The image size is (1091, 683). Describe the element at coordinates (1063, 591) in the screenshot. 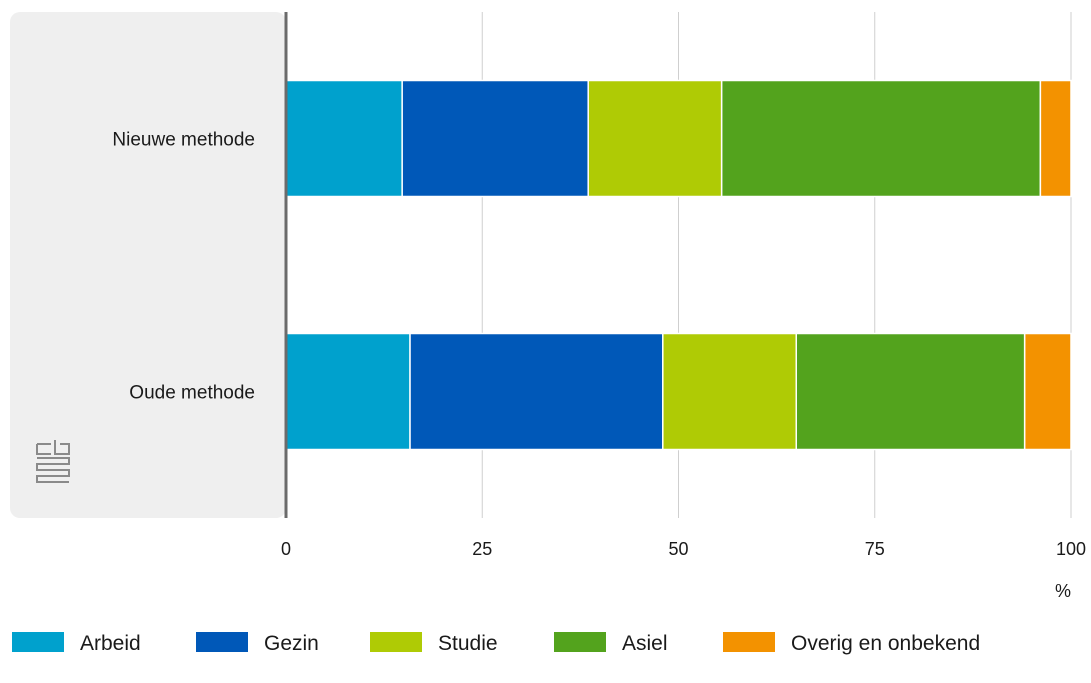

I see `x-axis-unit-label: %` at that location.